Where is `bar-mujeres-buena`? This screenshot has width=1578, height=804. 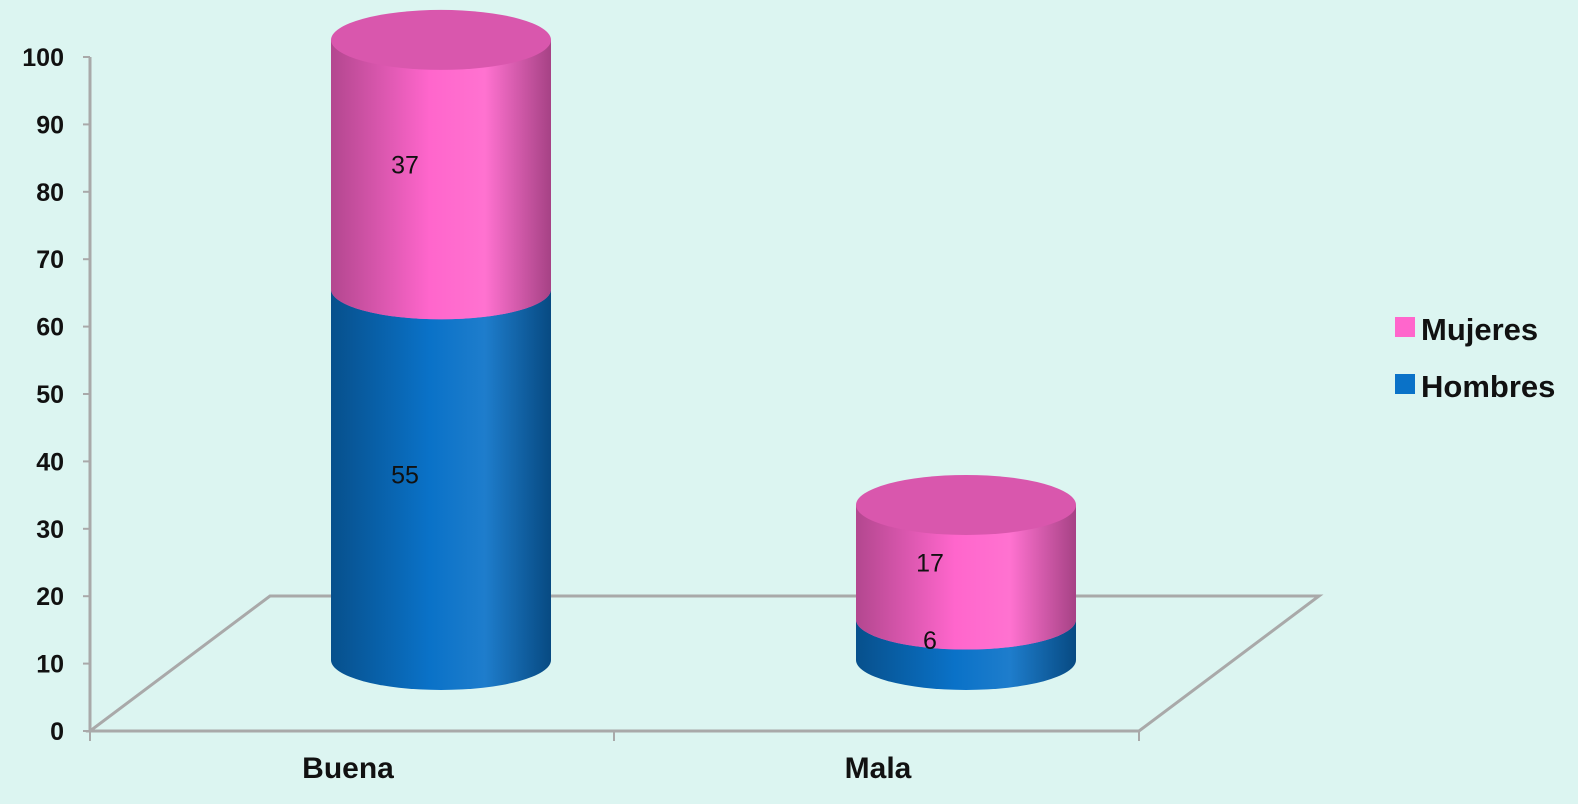
bar-mujeres-buena is located at coordinates (441, 164).